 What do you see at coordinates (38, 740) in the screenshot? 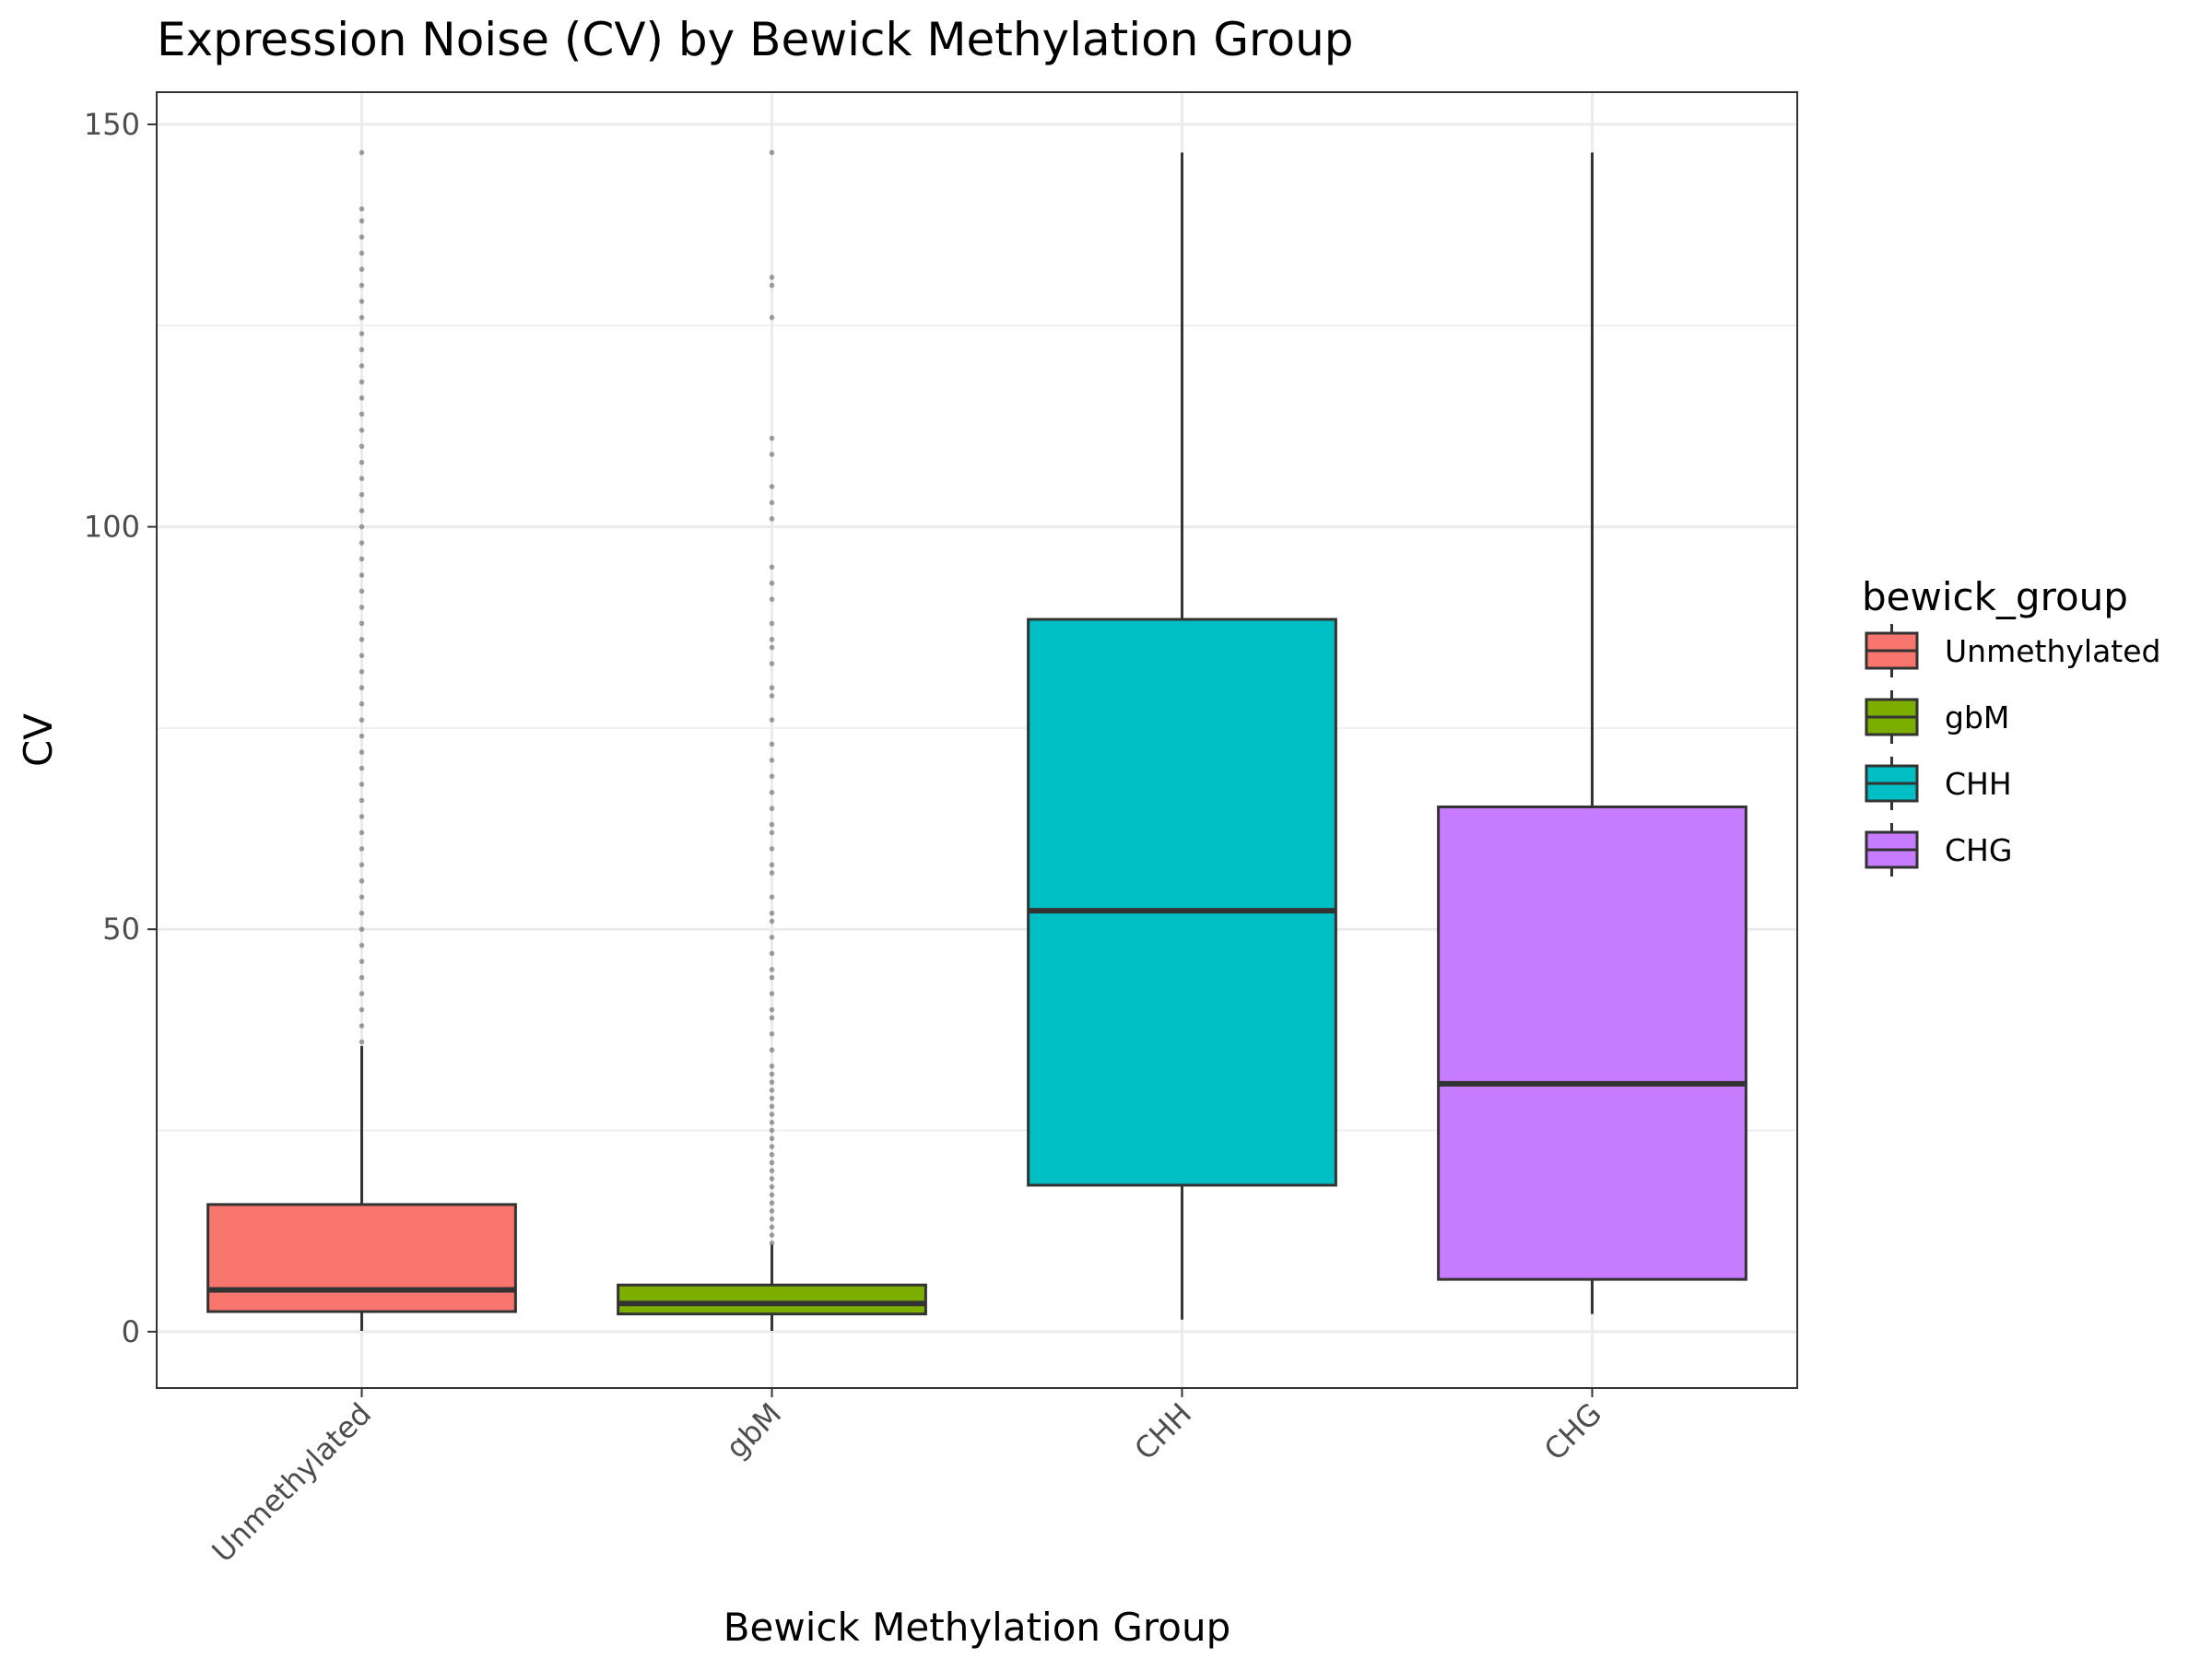
I see `y-axis-title: CV` at bounding box center [38, 740].